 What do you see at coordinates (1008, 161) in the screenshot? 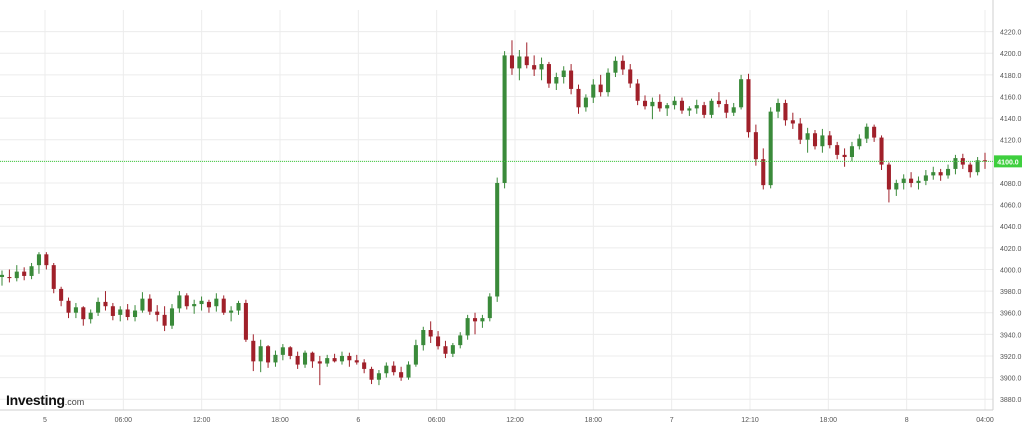
I see `current-price-badge` at bounding box center [1008, 161].